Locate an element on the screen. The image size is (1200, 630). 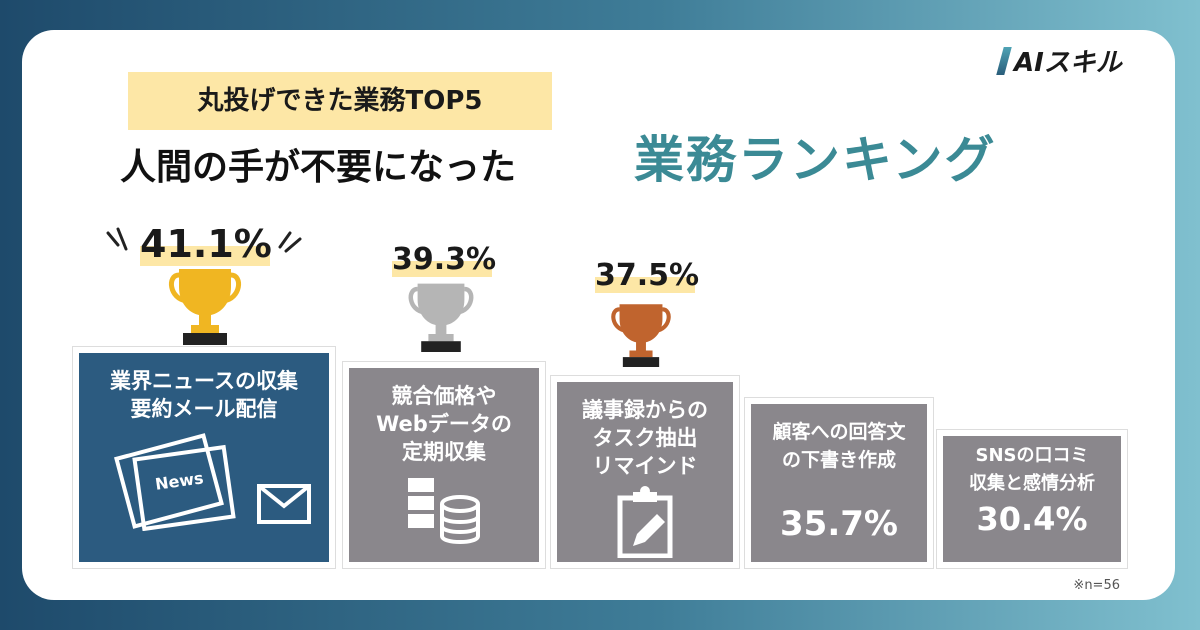
rank1-box: 業界ニュースの収集 要約メール配信 News is located at coordinates (204, 457).